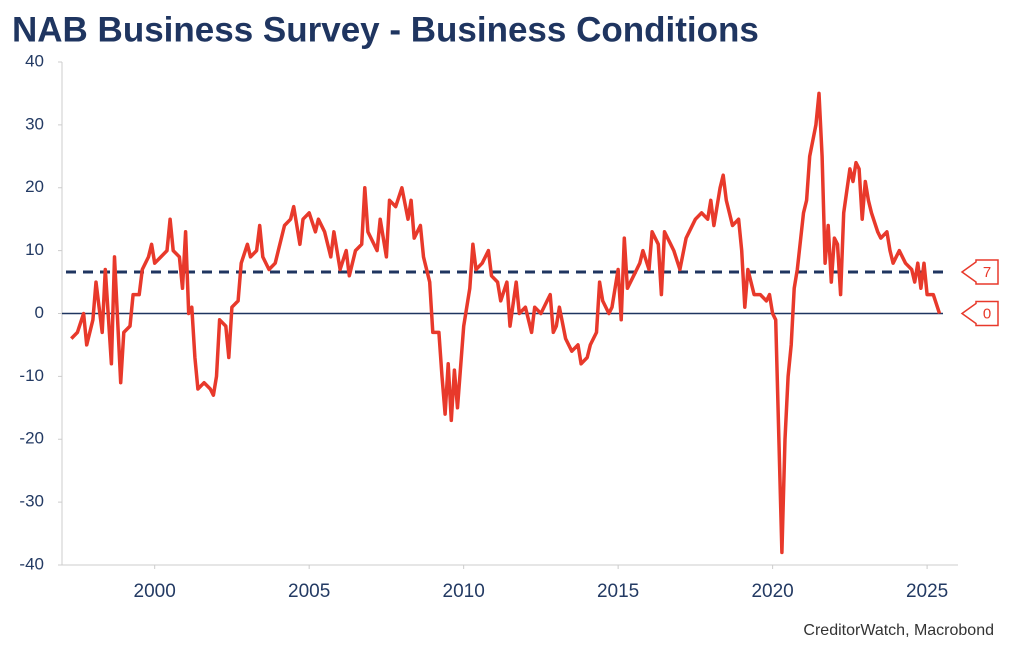 The width and height of the screenshot is (1024, 668). What do you see at coordinates (979, 313) in the screenshot?
I see `last-value-label-box` at bounding box center [979, 313].